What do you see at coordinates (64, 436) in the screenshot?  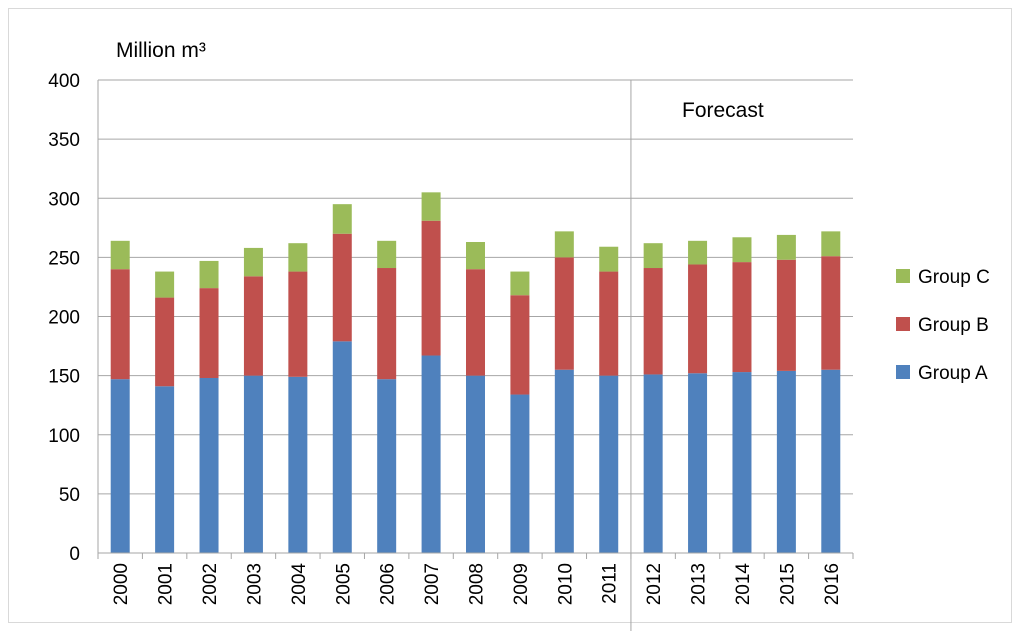 I see `y-tick-label: 100` at bounding box center [64, 436].